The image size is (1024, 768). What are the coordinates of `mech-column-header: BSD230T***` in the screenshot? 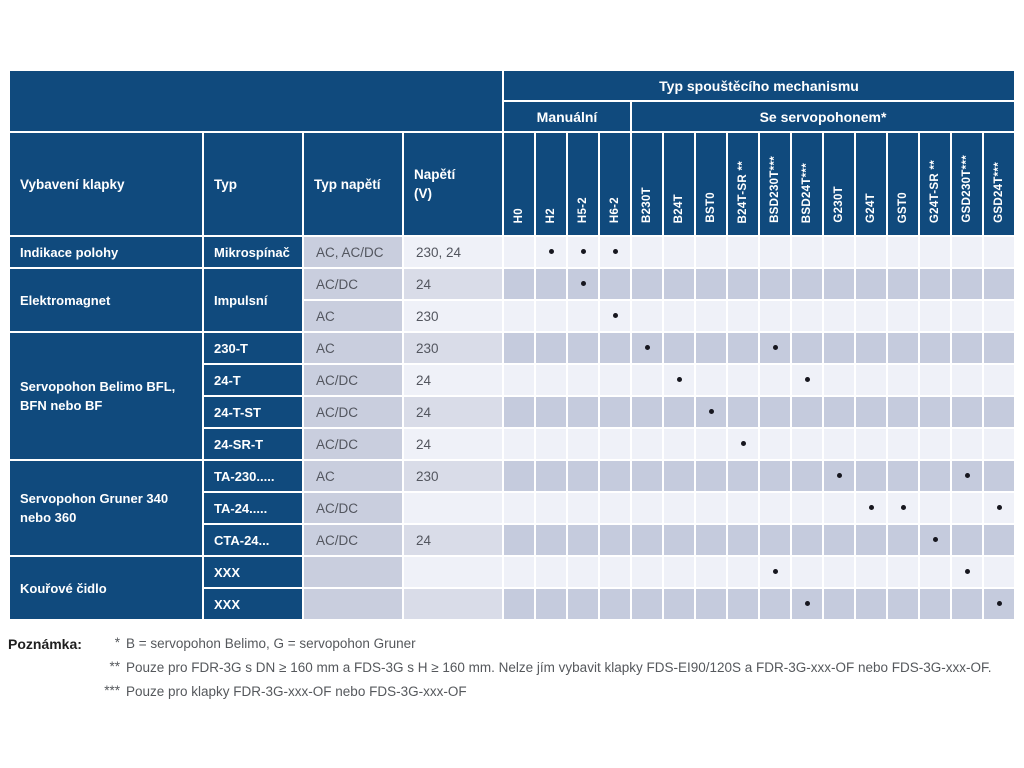 It's located at (775, 184).